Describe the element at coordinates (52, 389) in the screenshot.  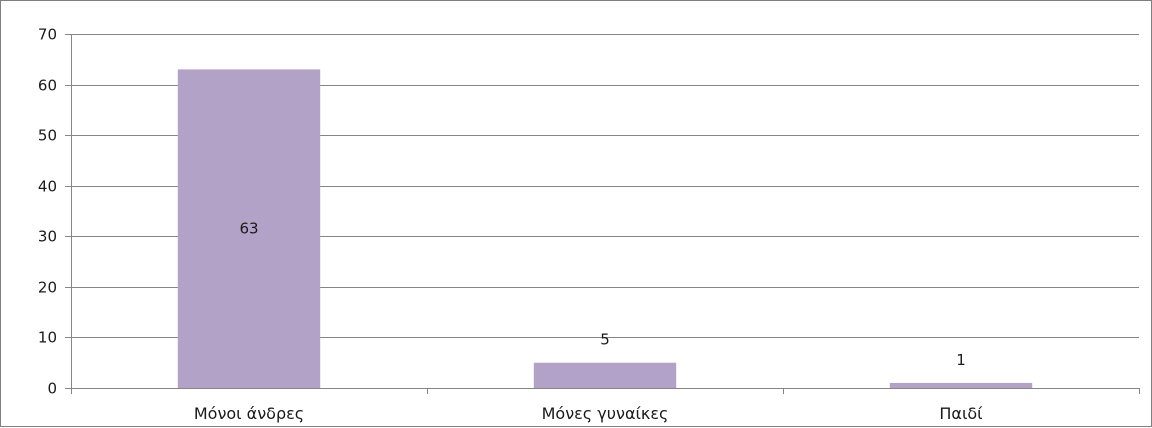
I see `y-tick-label: 0` at that location.